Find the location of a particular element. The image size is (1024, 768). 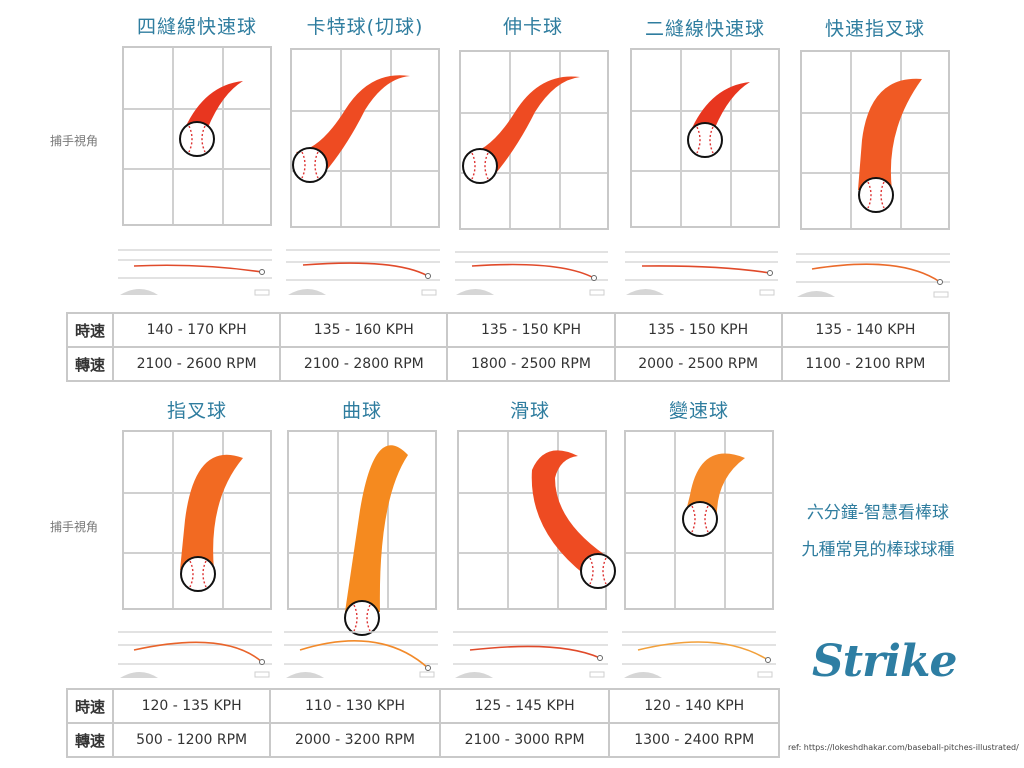

speed-cell: 125 - 145 KPH is located at coordinates (524, 706).